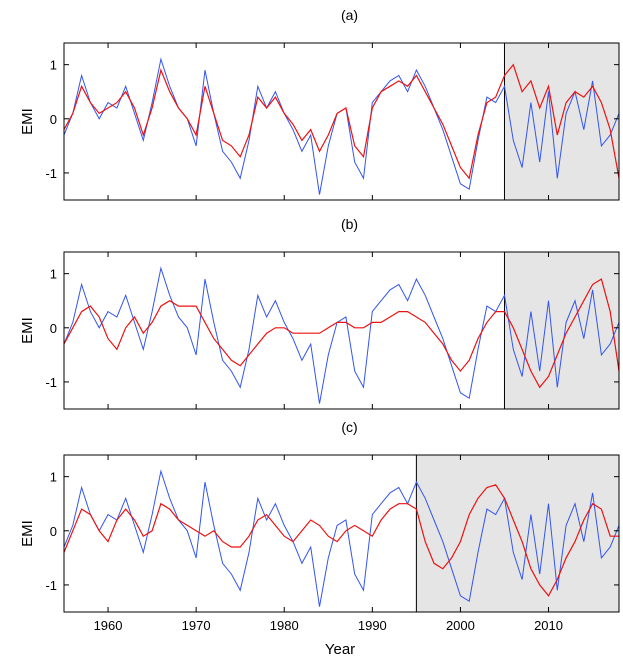  Describe the element at coordinates (196, 625) in the screenshot. I see `x-tick-label: 1970` at that location.